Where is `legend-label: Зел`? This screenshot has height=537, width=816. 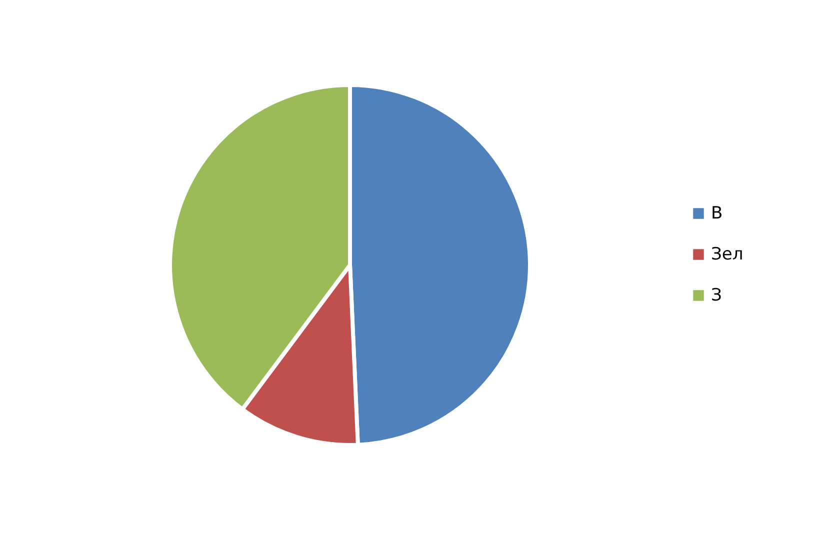 legend-label: Зел is located at coordinates (727, 254).